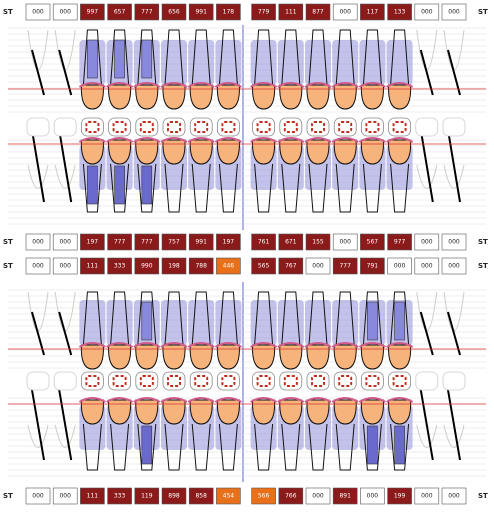 The width and height of the screenshot is (494, 527). I want to click on pocket-value: 454, so click(229, 496).